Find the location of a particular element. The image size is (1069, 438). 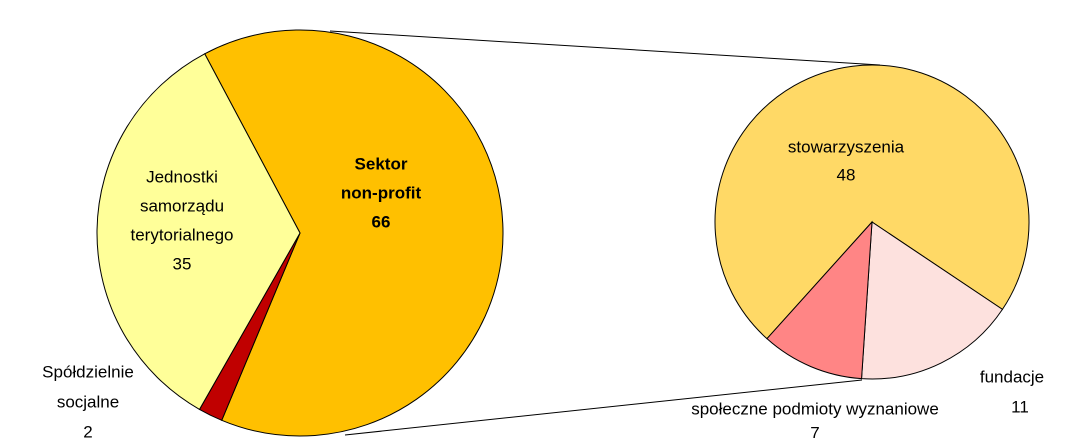

slice-label: non-profit is located at coordinates (381, 192).